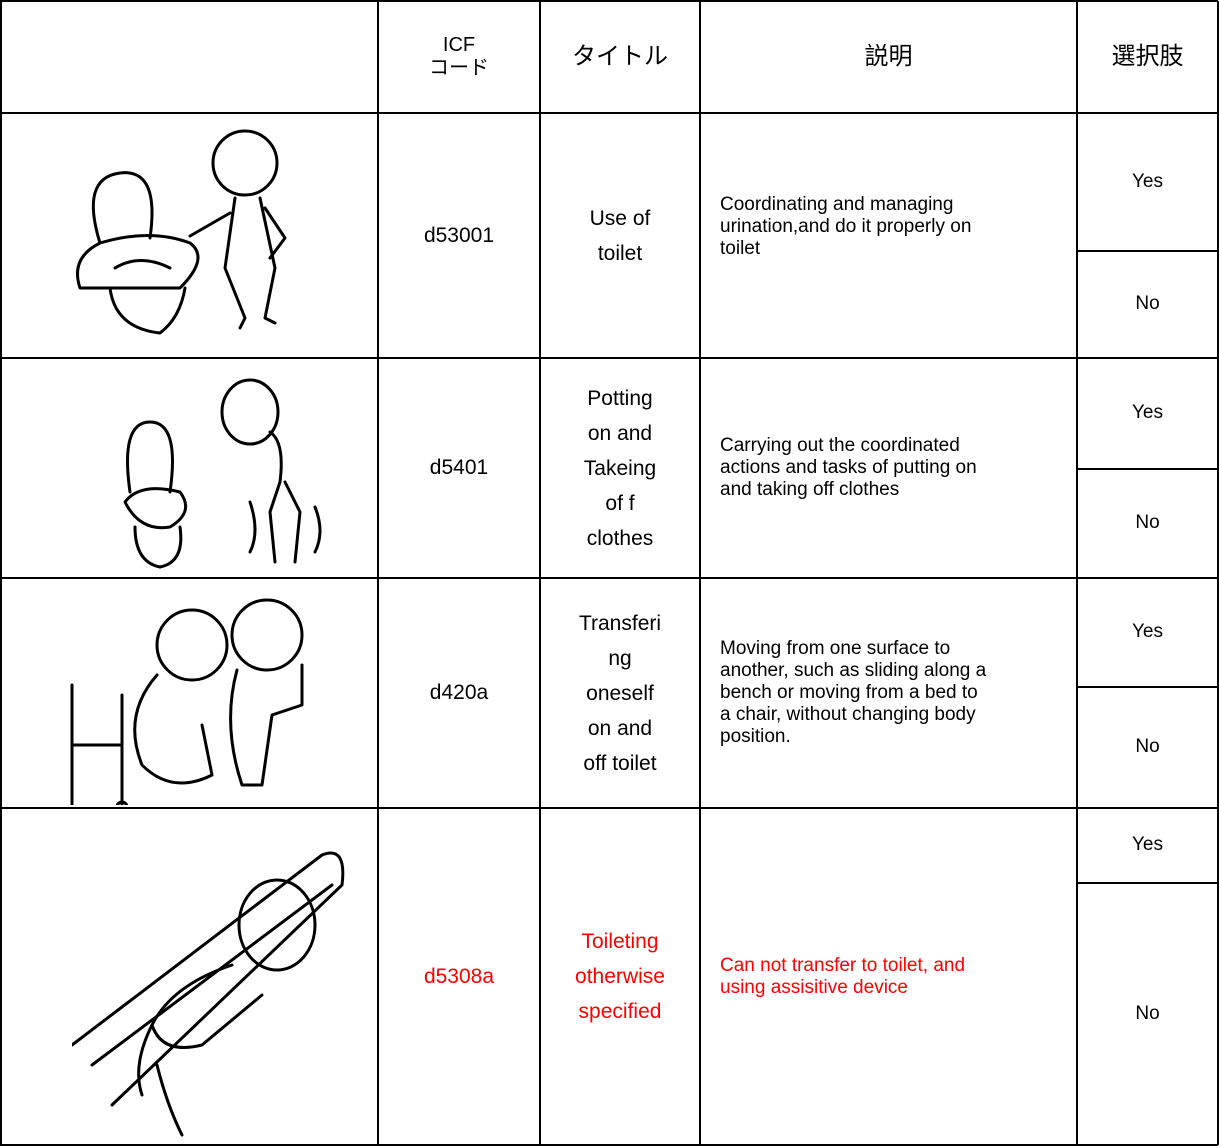  Describe the element at coordinates (620, 623) in the screenshot. I see `title-line: Transferi` at that location.